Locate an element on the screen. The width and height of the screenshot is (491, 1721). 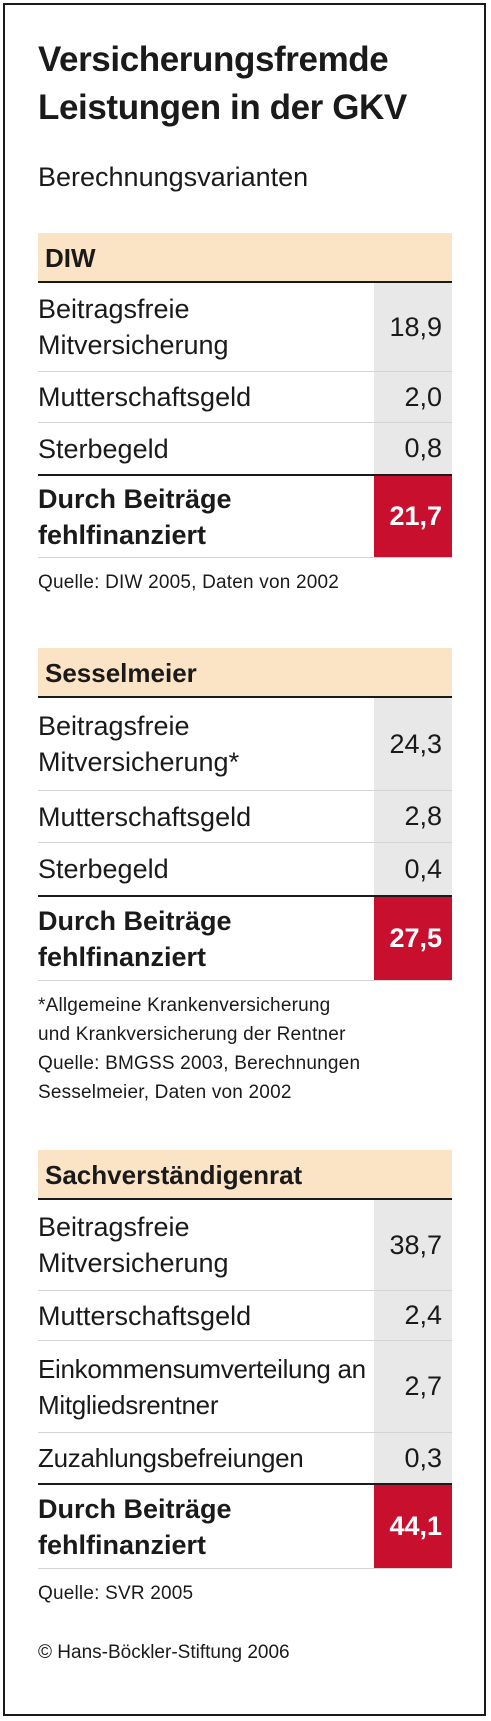
table-row: Zuzahlungsbefreiungen 0,3 is located at coordinates (245, 1458).